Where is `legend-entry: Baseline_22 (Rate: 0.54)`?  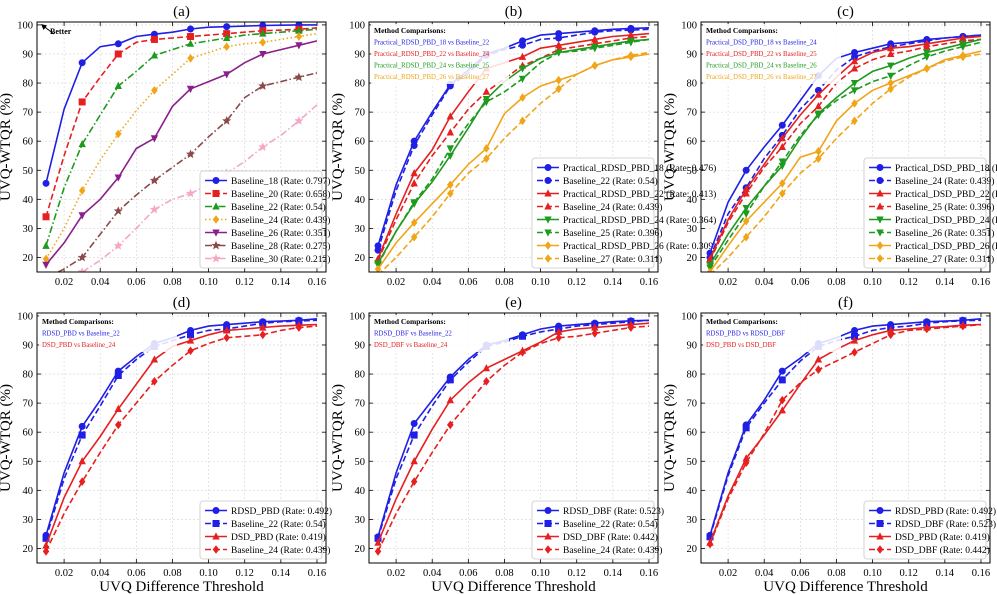
legend-entry: Baseline_22 (Rate: 0.54) is located at coordinates (610, 181).